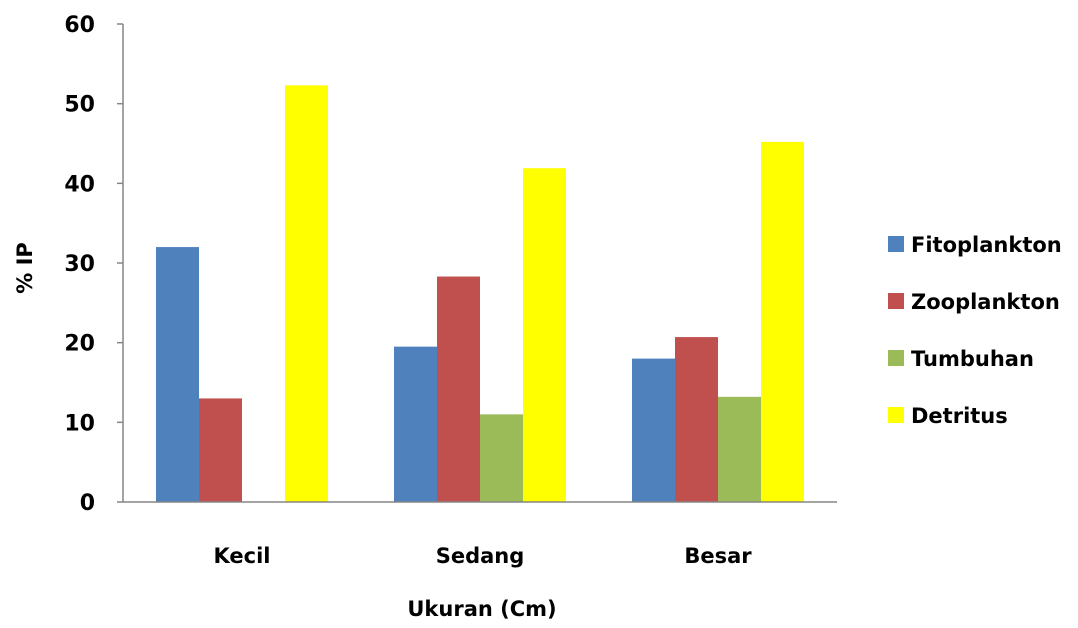  What do you see at coordinates (220, 450) in the screenshot?
I see `bar-zooplankton-kecil` at bounding box center [220, 450].